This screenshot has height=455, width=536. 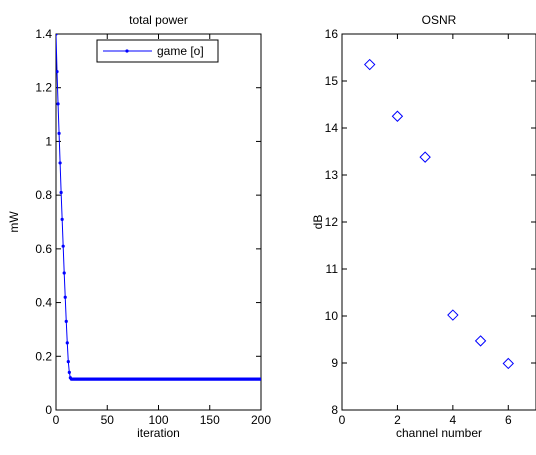 What do you see at coordinates (48, 141) in the screenshot?
I see `y-tick-label: 1` at bounding box center [48, 141].